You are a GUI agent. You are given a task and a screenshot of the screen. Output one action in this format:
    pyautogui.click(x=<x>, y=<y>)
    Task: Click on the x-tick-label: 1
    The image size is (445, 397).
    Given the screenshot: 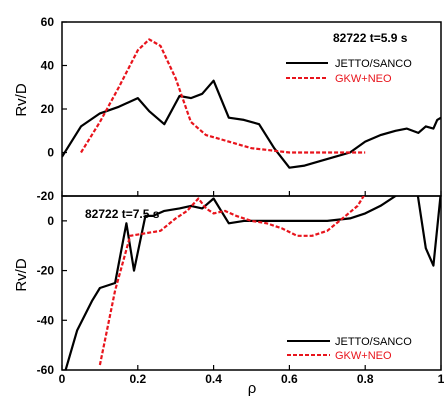 What is the action you would take?
    pyautogui.click(x=441, y=379)
    